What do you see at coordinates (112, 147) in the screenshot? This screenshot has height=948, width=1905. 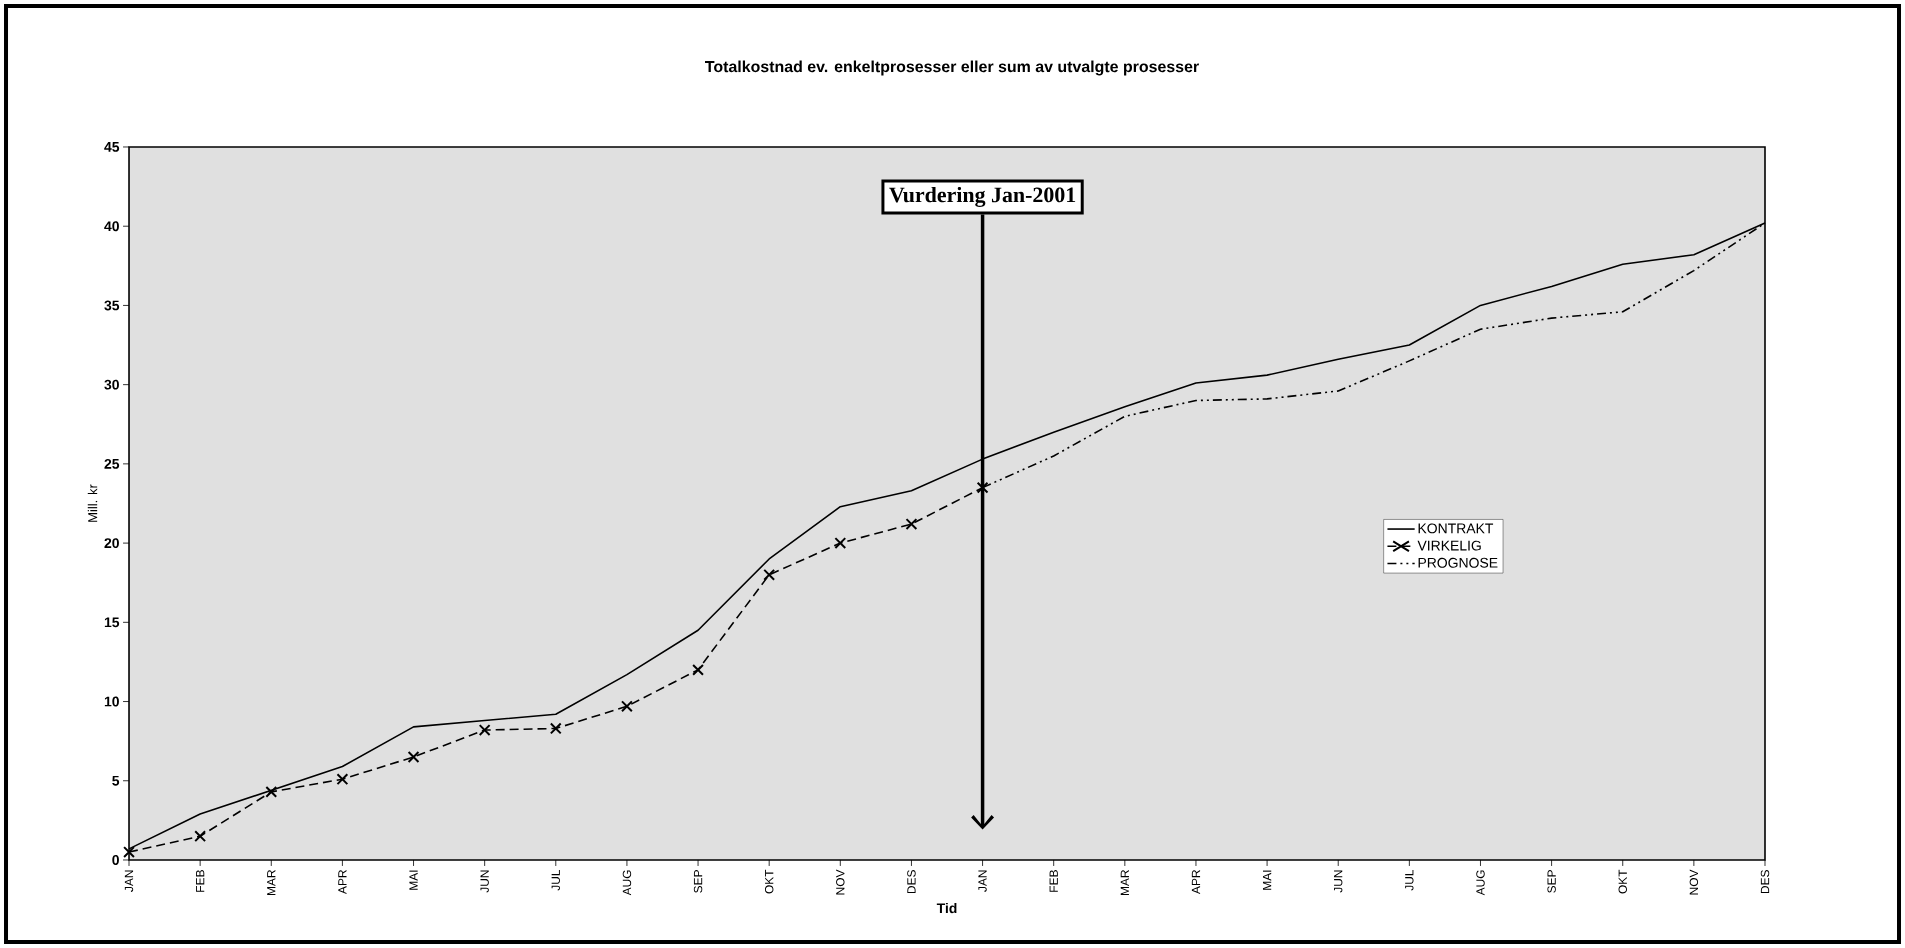 I see `y-tick-label: 45` at bounding box center [112, 147].